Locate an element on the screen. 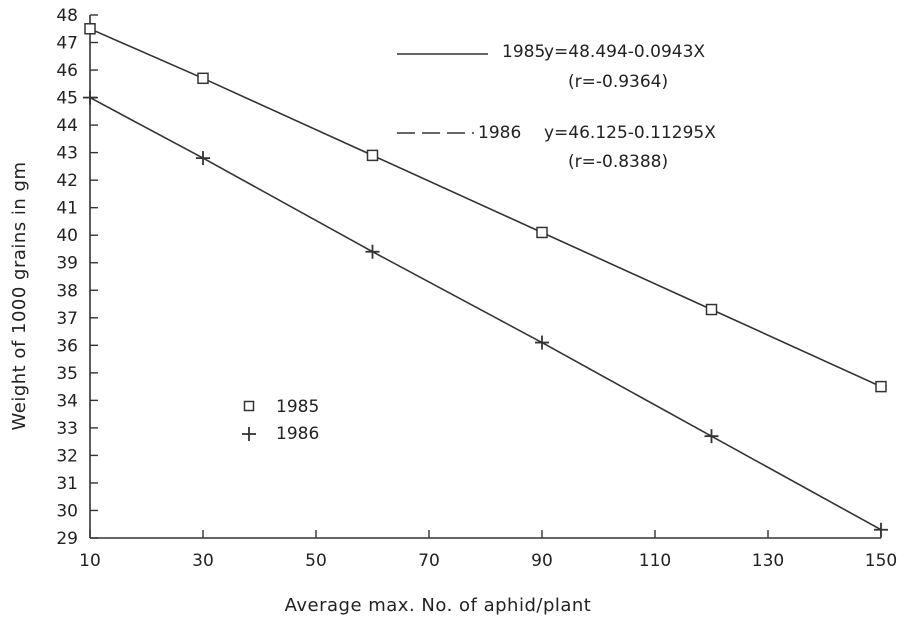 The height and width of the screenshot is (618, 910). y-tick-label: 30 is located at coordinates (67, 511).